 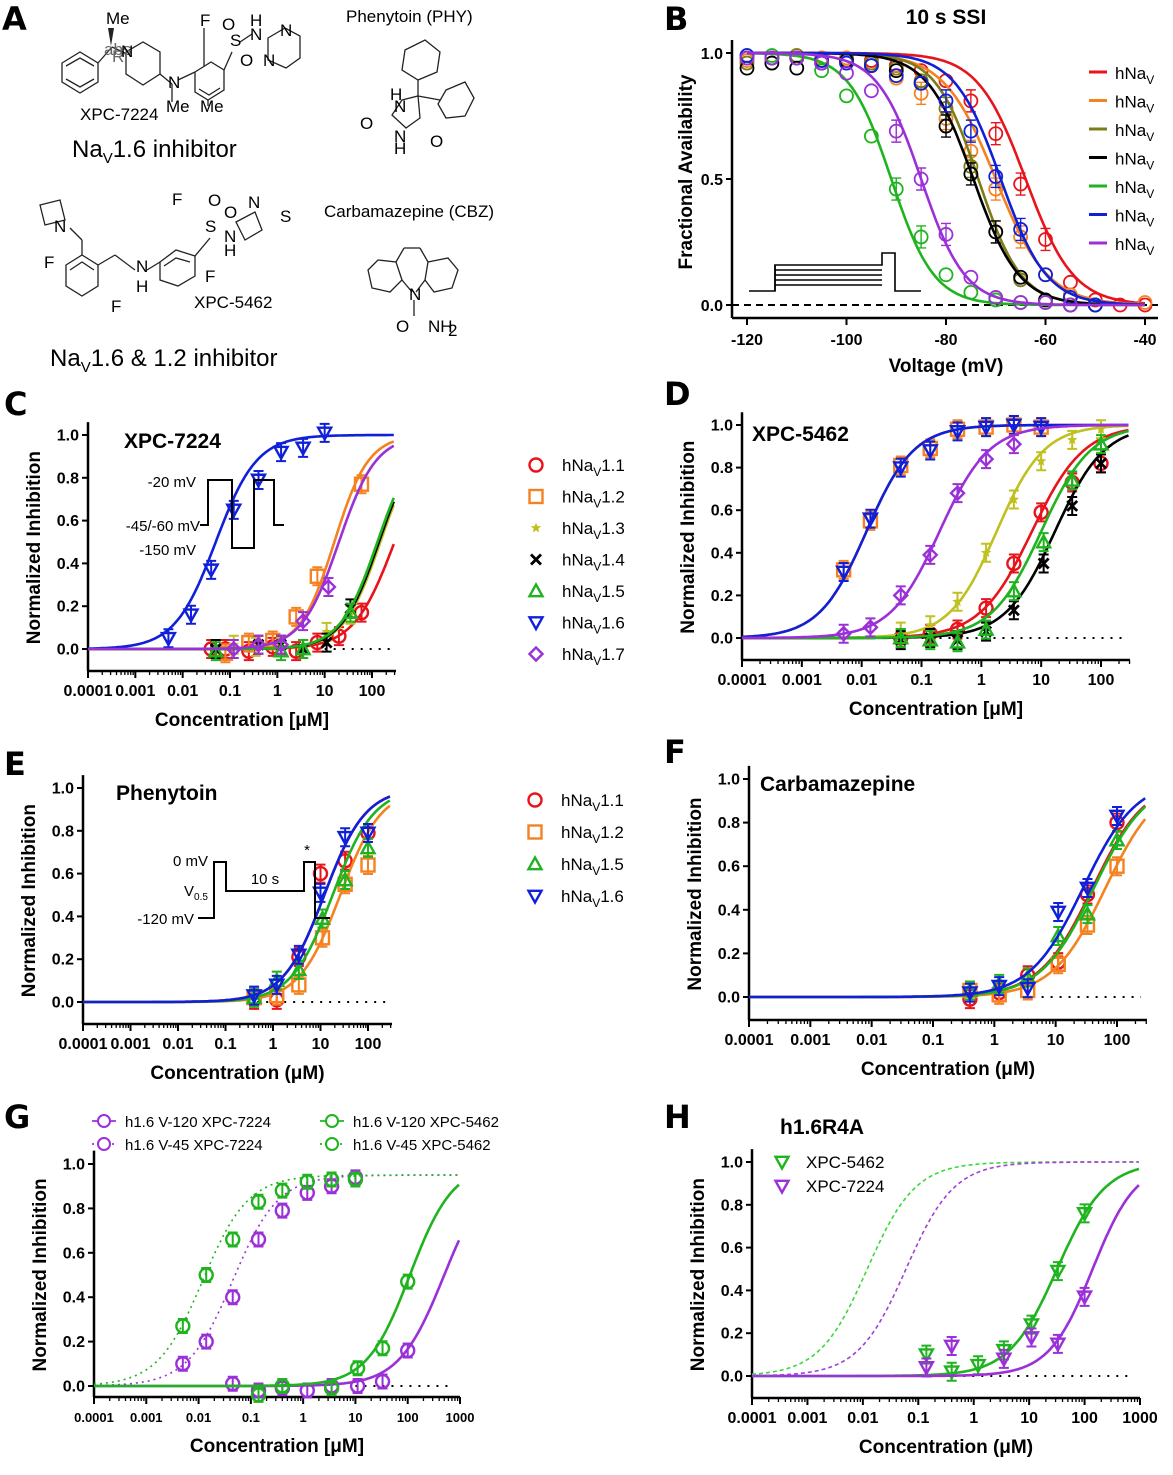 I want to click on legend-text: 1.1, so click(x=612, y=800).